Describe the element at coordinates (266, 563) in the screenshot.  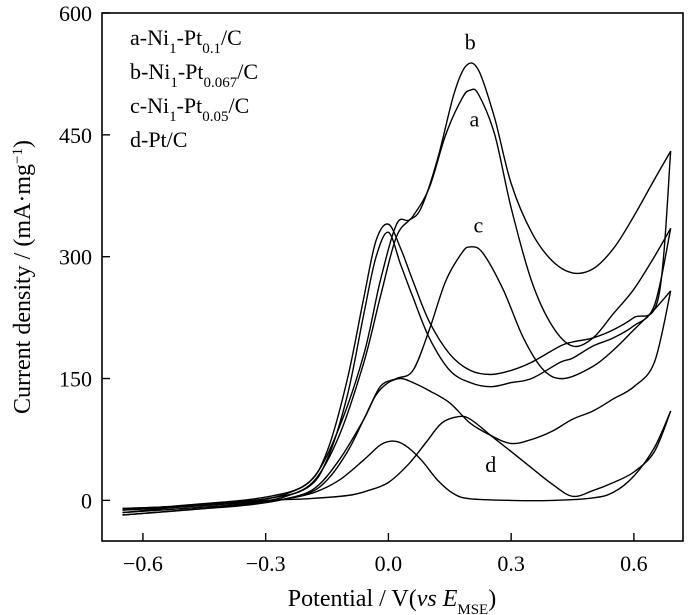
I see `x-tick-label: −0.3` at that location.